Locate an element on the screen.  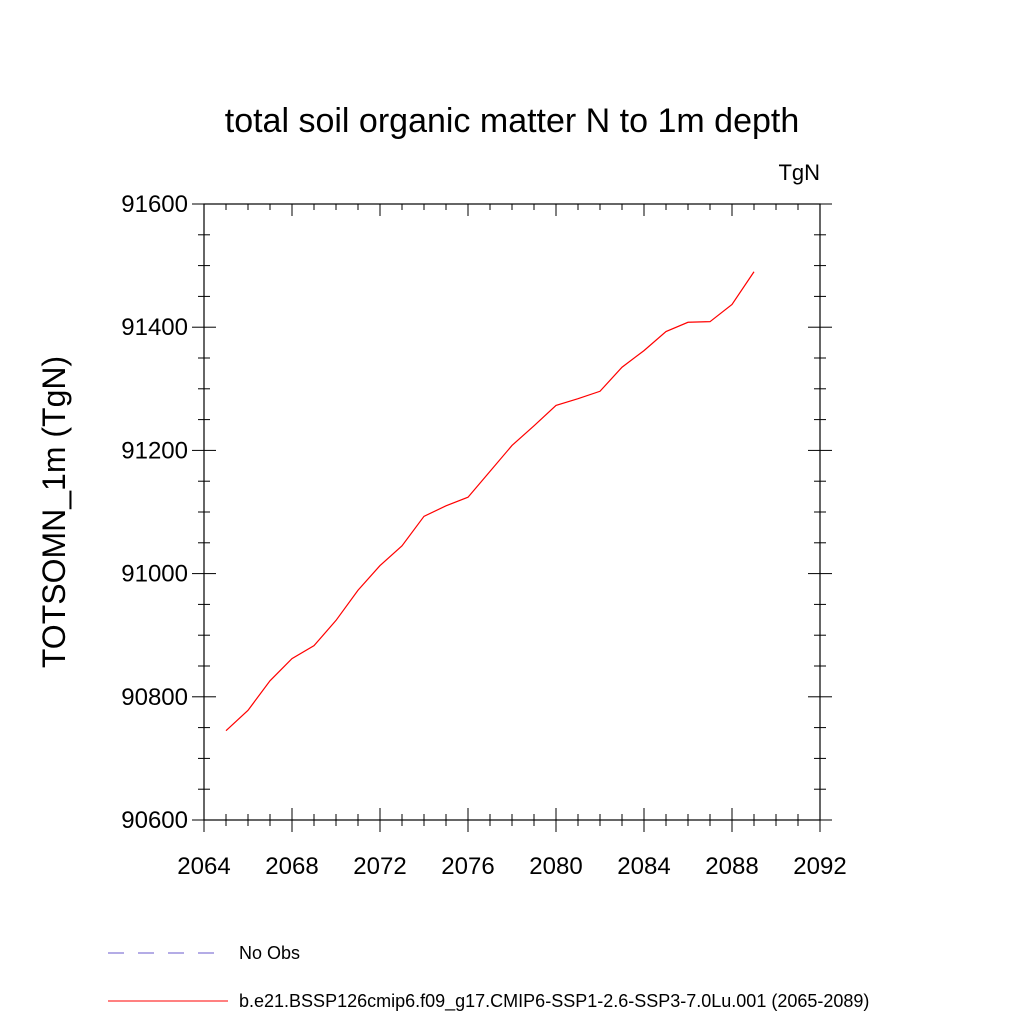
units-label: TgN is located at coordinates (799, 172).